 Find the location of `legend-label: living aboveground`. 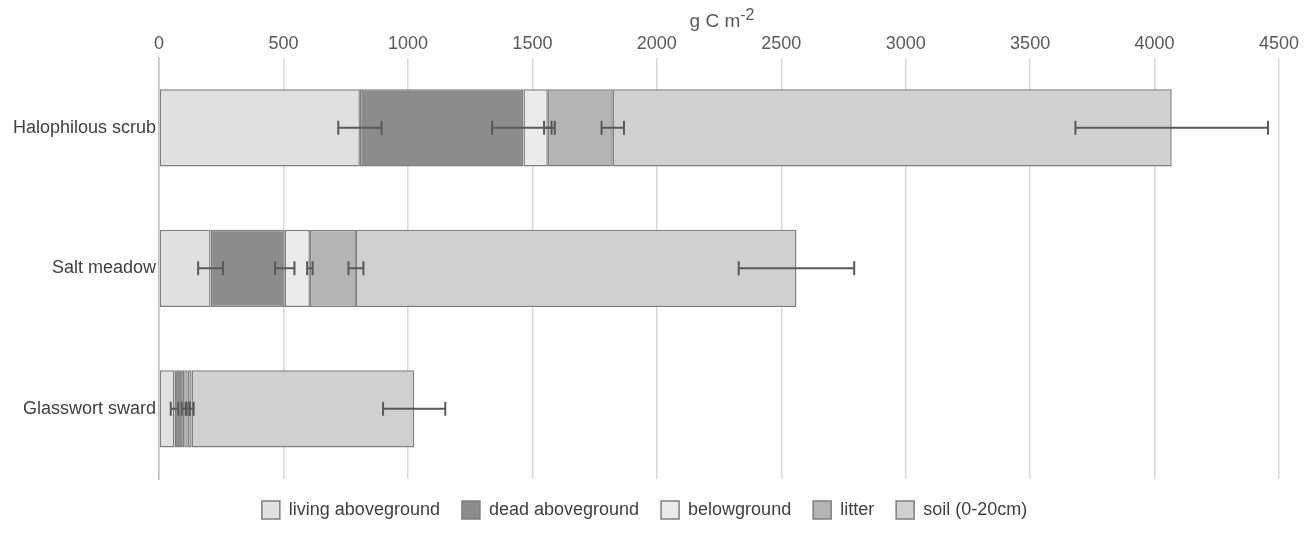

legend-label: living aboveground is located at coordinates (364, 508).